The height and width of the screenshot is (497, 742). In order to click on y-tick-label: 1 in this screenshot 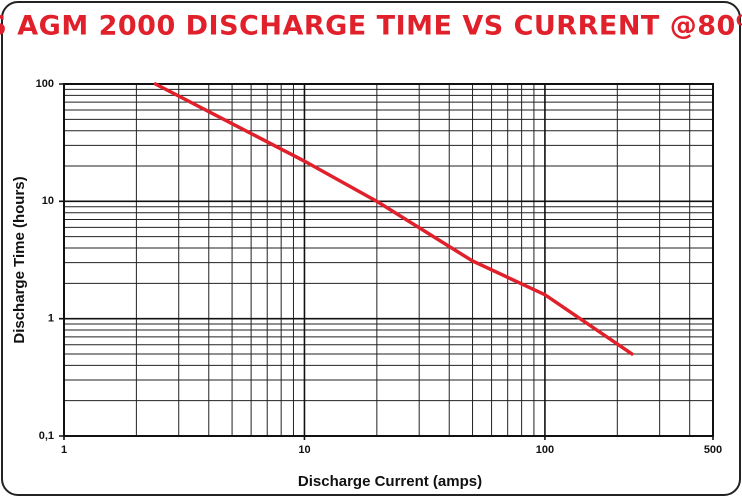, I will do `click(51, 319)`.